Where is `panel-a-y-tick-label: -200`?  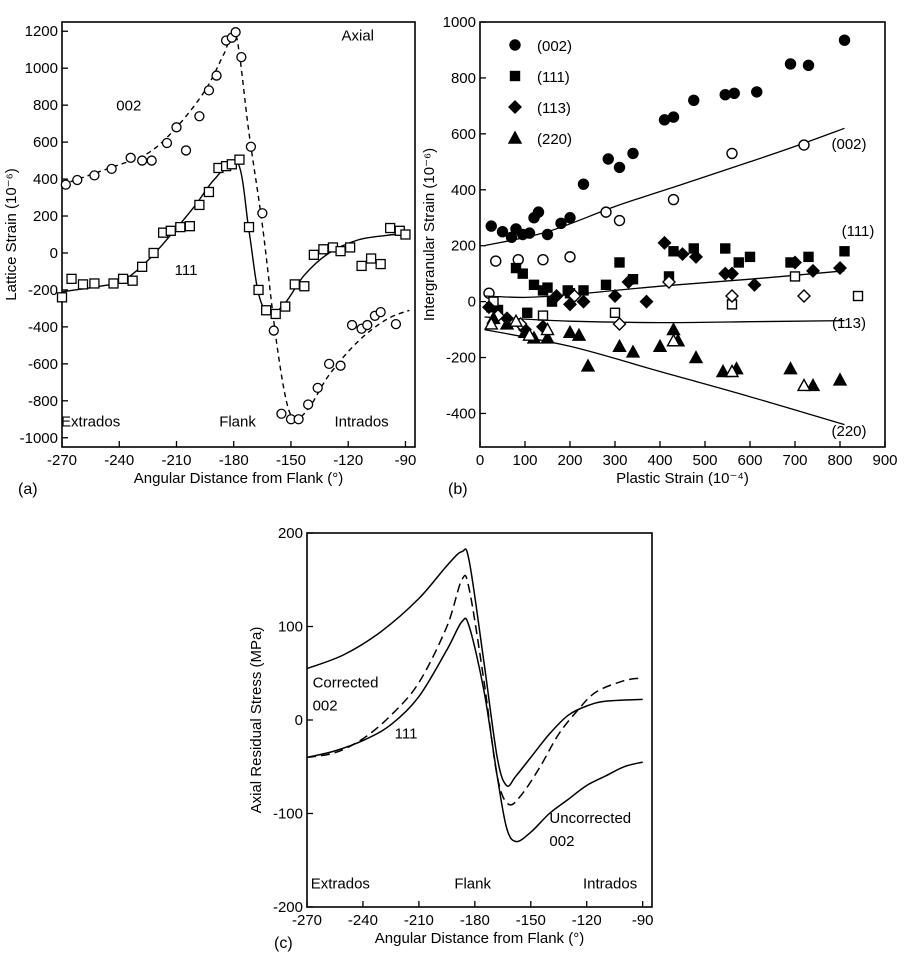 panel-a-y-tick-label: -200 is located at coordinates (43, 290).